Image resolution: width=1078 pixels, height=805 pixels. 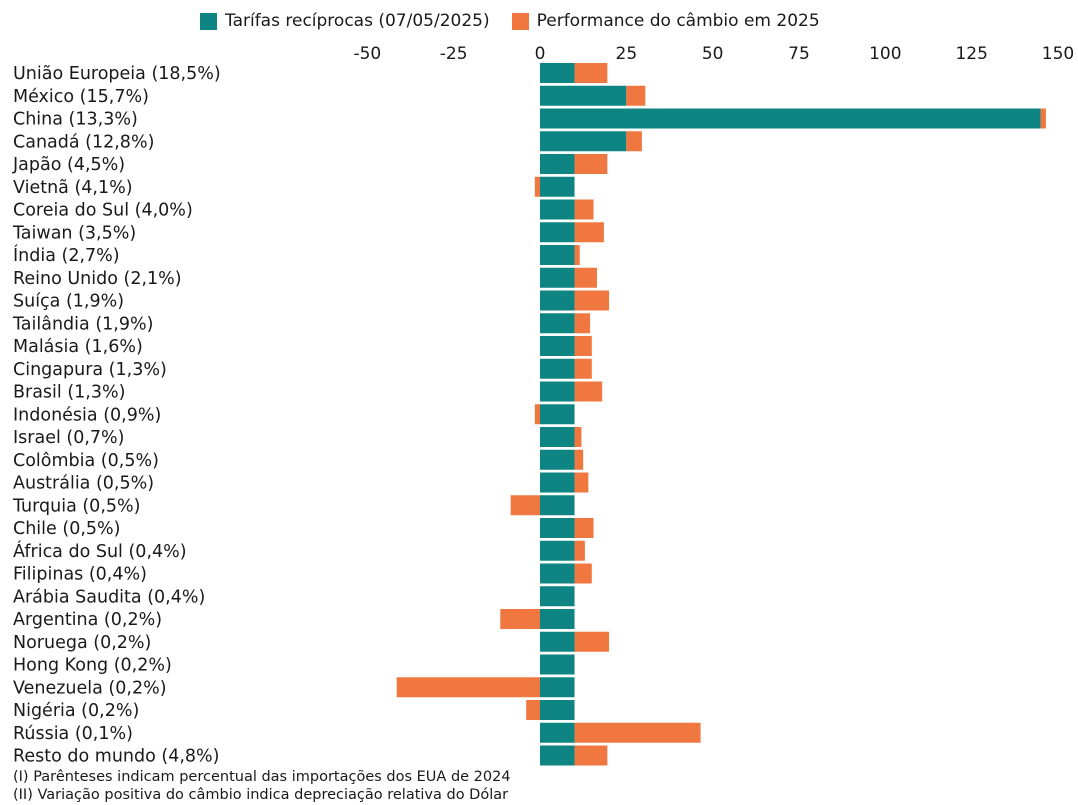 What do you see at coordinates (87, 415) in the screenshot?
I see `category-label: Indonésia (0,9%)` at bounding box center [87, 415].